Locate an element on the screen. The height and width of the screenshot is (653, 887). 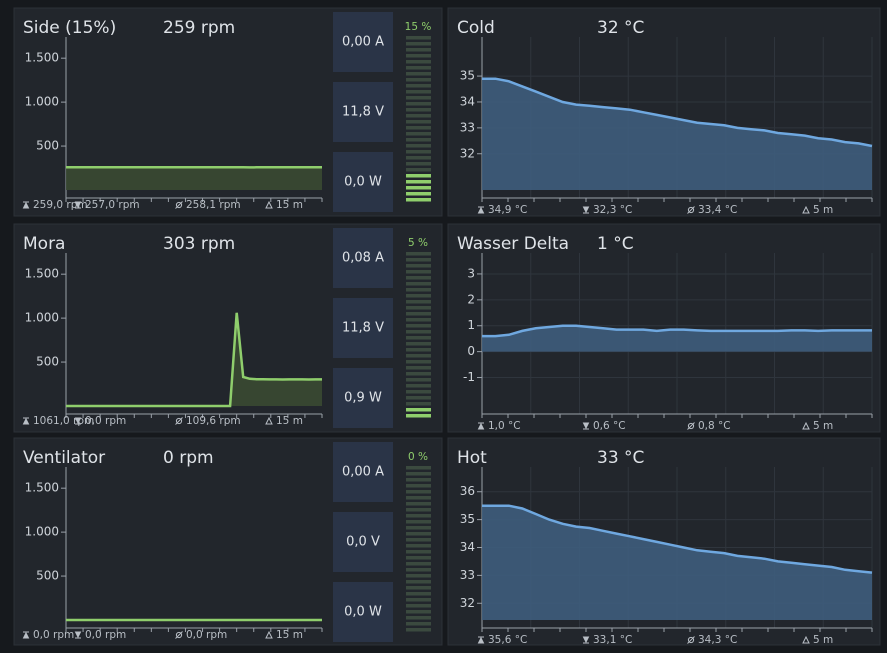
readout-value: 0,0 V is located at coordinates (363, 542).